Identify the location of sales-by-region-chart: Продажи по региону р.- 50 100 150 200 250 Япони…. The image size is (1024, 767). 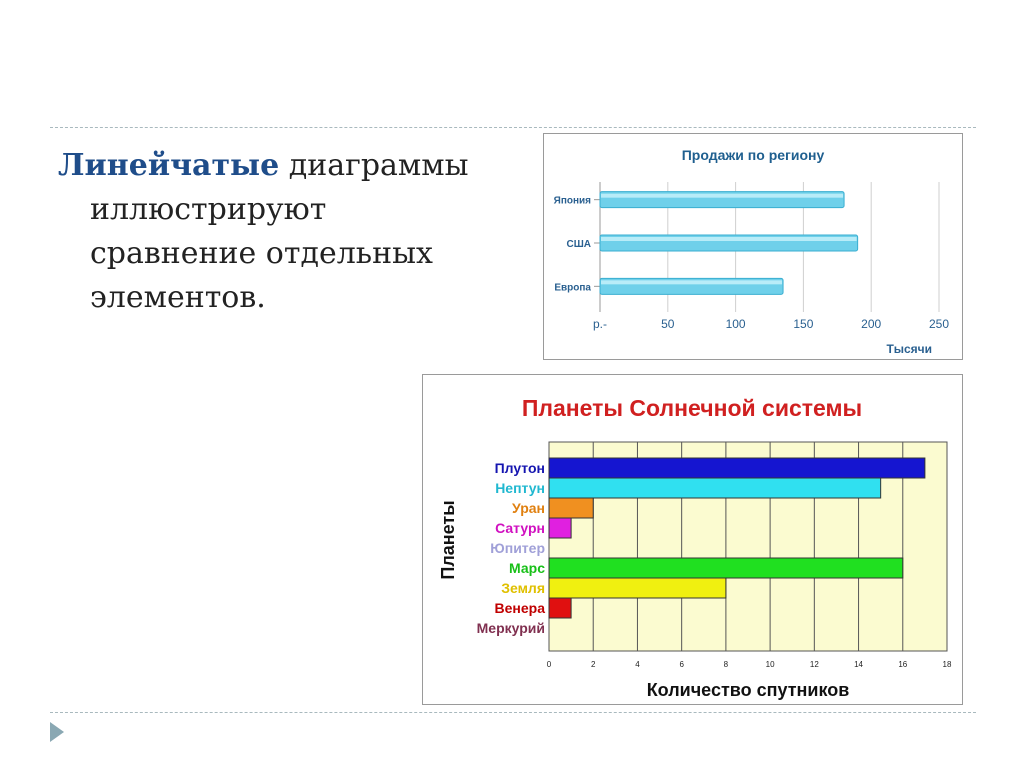
(753, 246).